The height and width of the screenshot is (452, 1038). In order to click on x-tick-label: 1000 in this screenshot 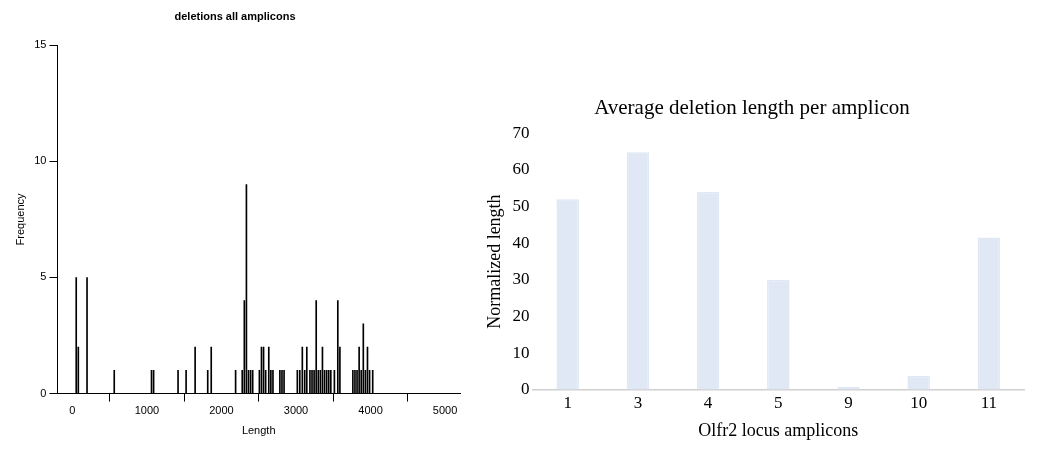, I will do `click(147, 410)`.